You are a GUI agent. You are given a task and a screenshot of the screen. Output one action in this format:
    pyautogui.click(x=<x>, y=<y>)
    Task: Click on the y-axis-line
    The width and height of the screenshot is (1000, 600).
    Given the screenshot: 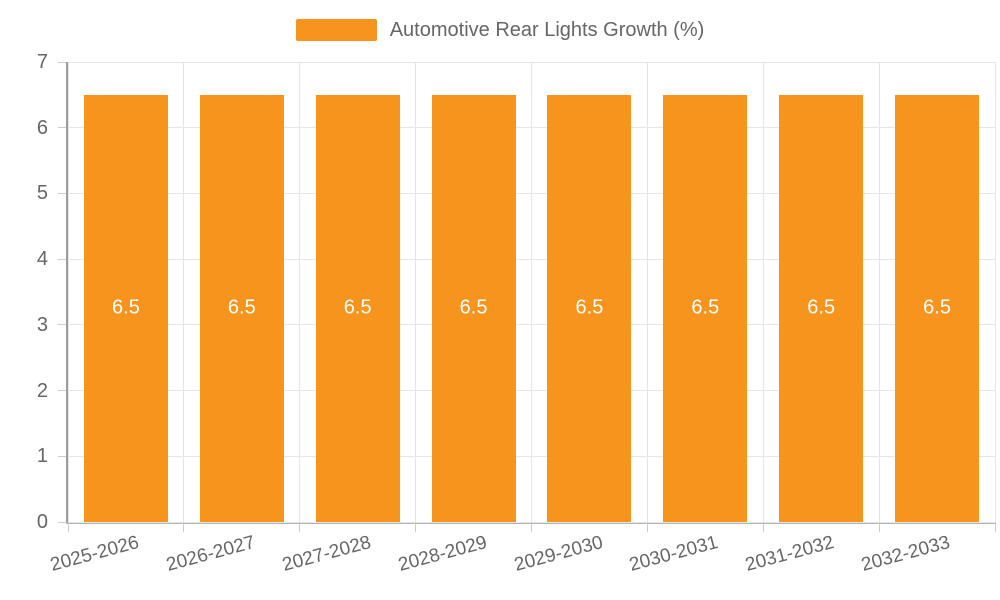 What is the action you would take?
    pyautogui.click(x=67, y=292)
    